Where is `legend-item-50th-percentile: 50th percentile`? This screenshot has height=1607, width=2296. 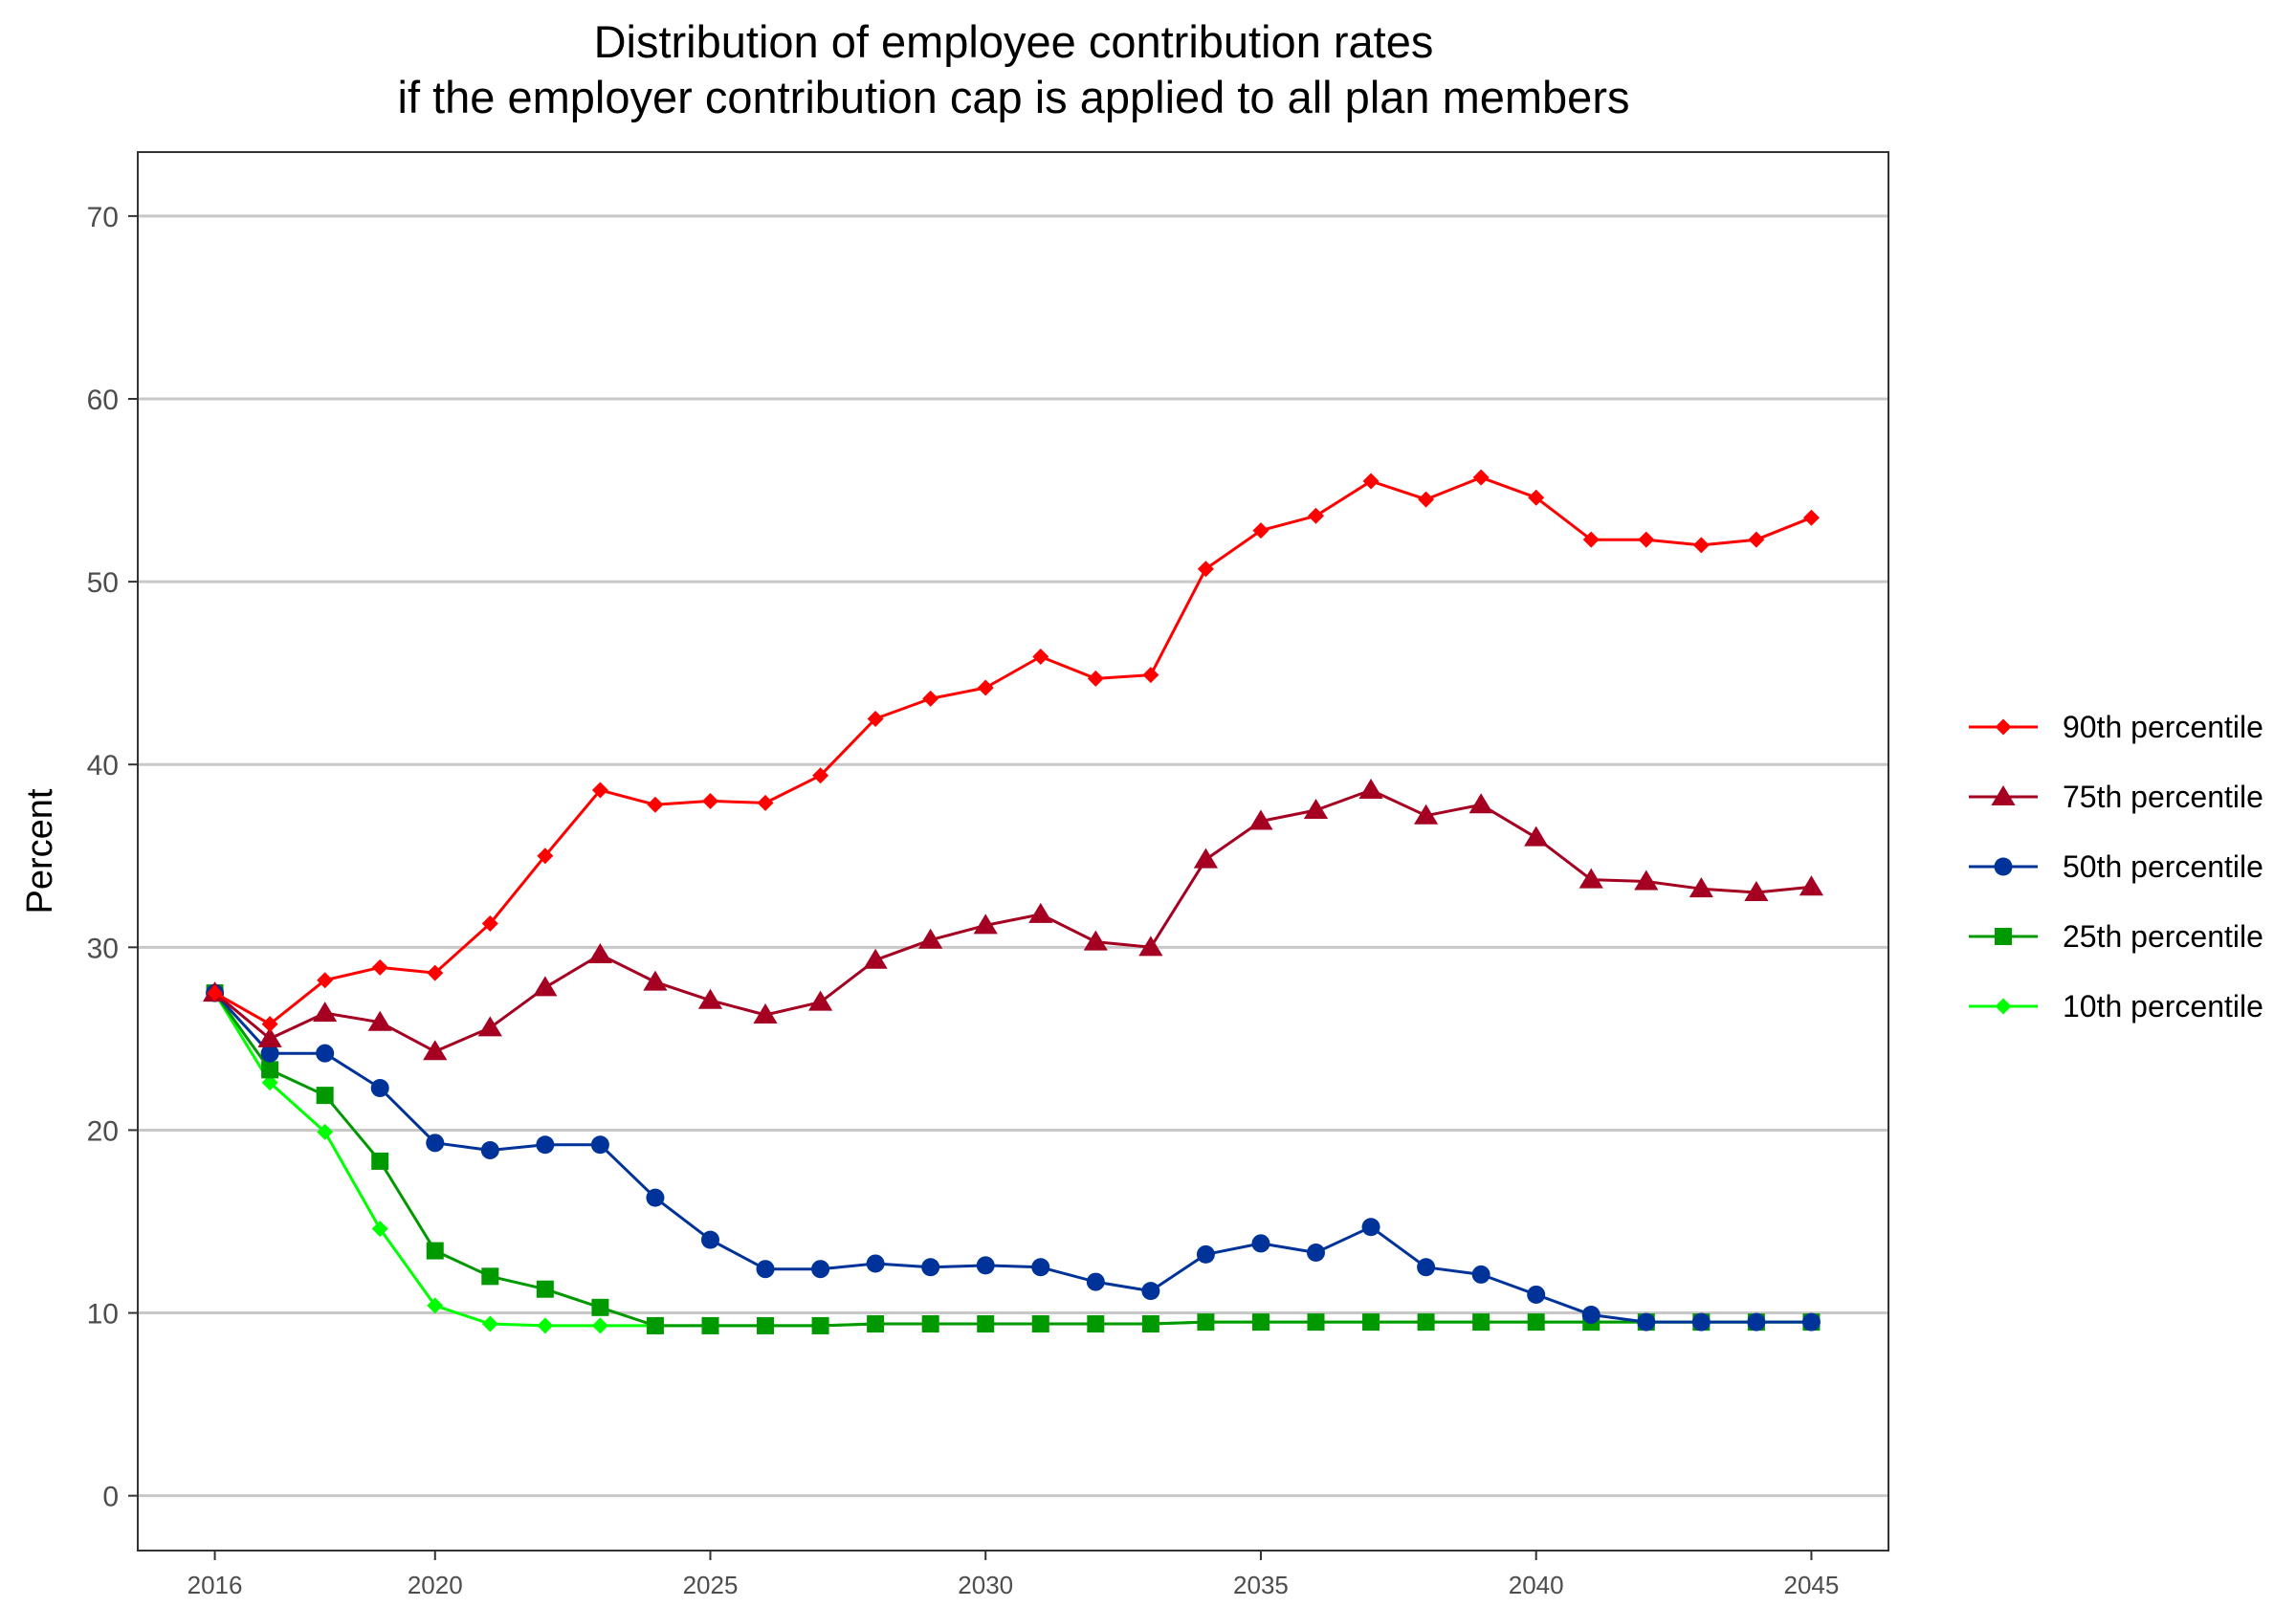
legend-item-50th-percentile: 50th percentile is located at coordinates (2116, 866).